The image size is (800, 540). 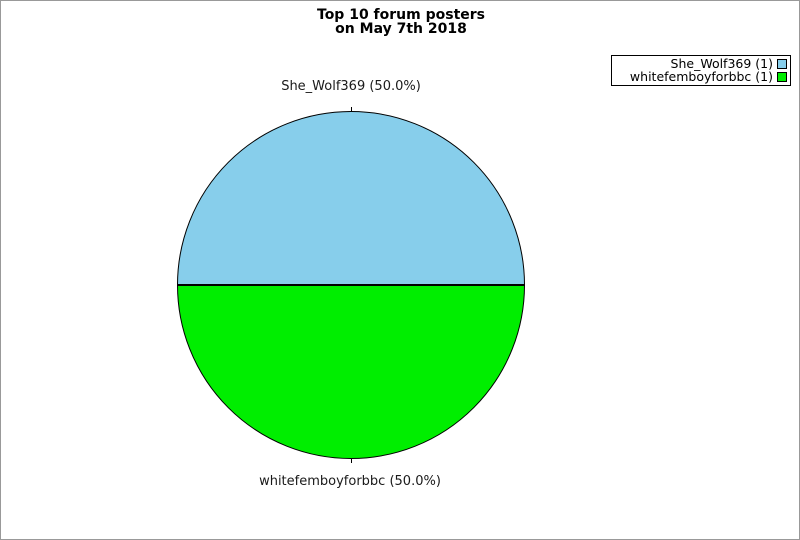 I want to click on legend-swatch-whitefemboyforbbc-icon, so click(x=782, y=77).